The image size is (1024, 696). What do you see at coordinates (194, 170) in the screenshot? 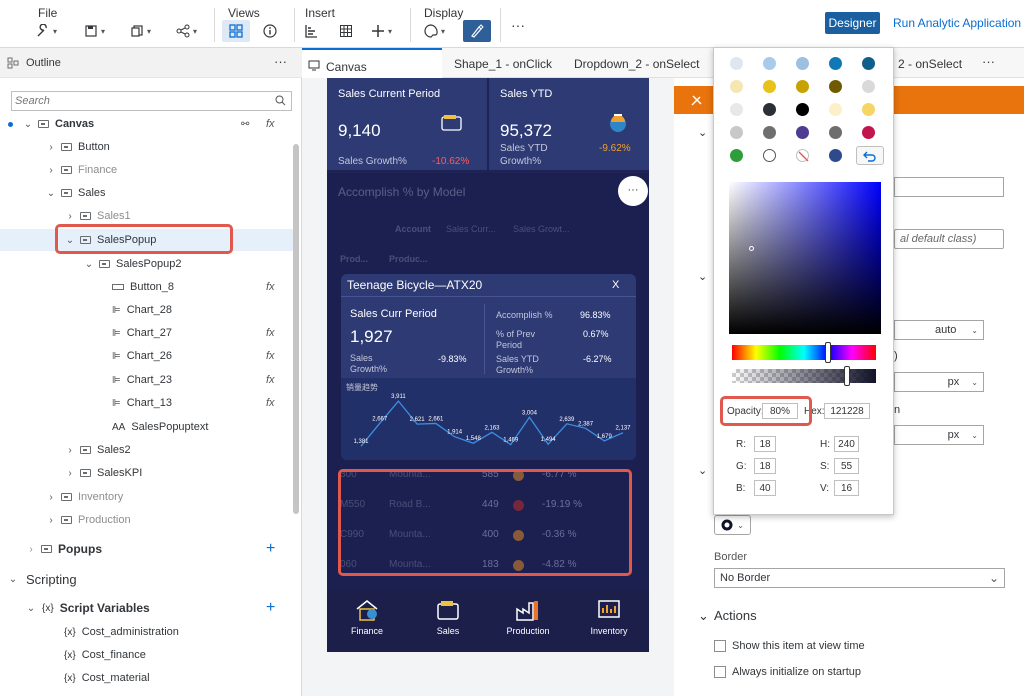
I see `tree-item-finance: › Finance` at bounding box center [194, 170].